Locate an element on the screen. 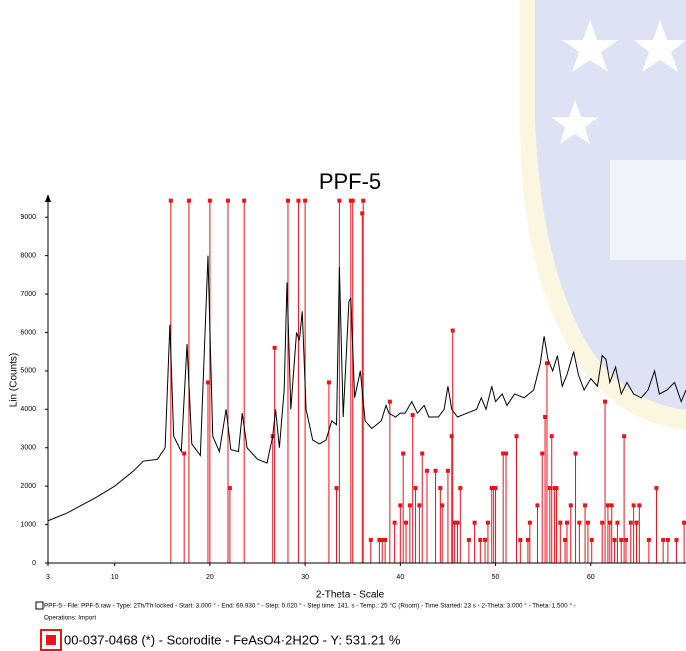  x-tick-label: 40 is located at coordinates (400, 577).